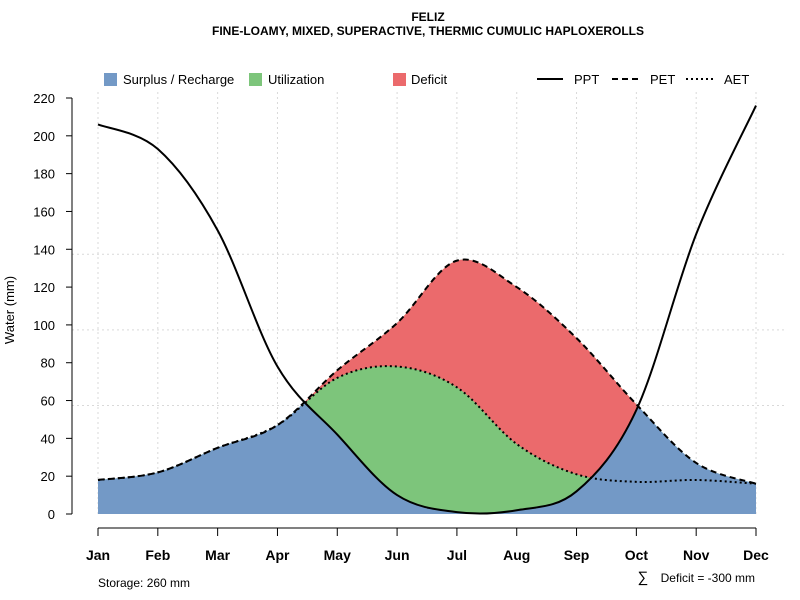 The image size is (800, 600). Describe the element at coordinates (217, 555) in the screenshot. I see `x-tick-label: Mar` at that location.